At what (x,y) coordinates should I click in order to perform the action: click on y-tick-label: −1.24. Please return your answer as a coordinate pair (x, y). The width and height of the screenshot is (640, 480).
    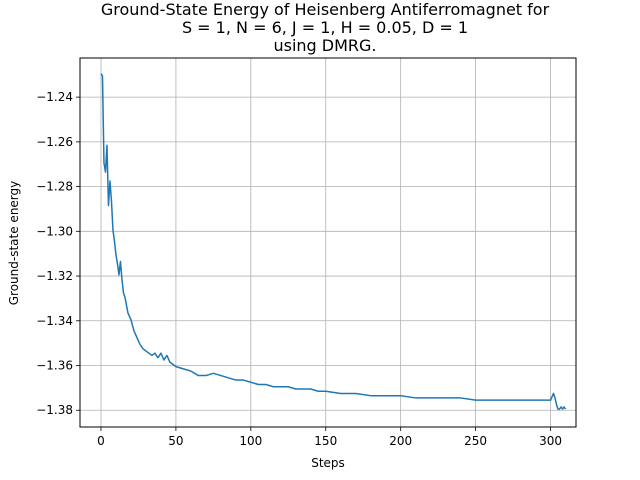
    Looking at the image, I should click on (54, 97).